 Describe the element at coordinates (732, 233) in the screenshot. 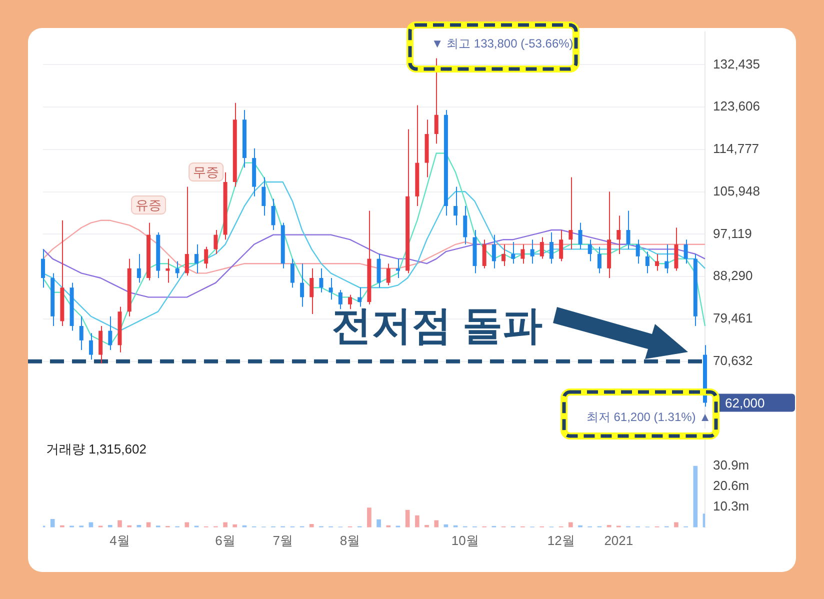

I see `y-tick-label: 97,119` at that location.